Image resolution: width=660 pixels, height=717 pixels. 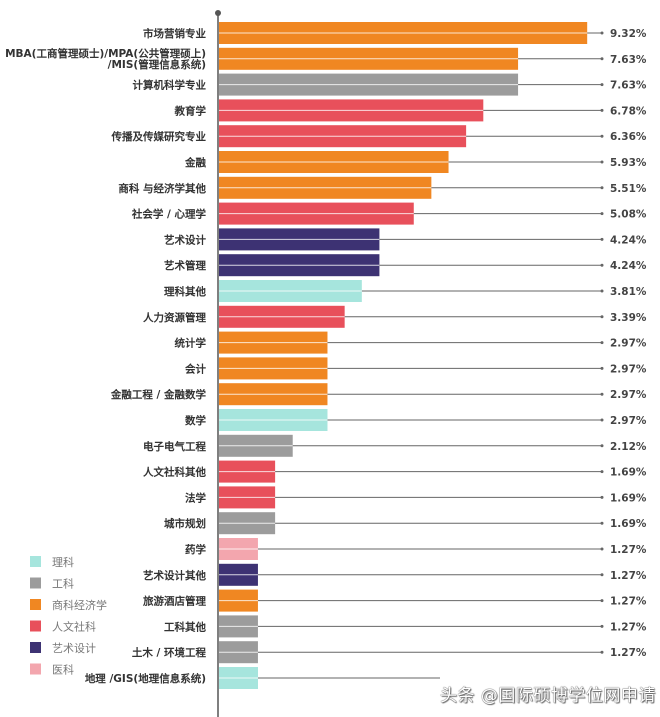 I want to click on category-label: 电子电气工程, so click(x=174, y=446).